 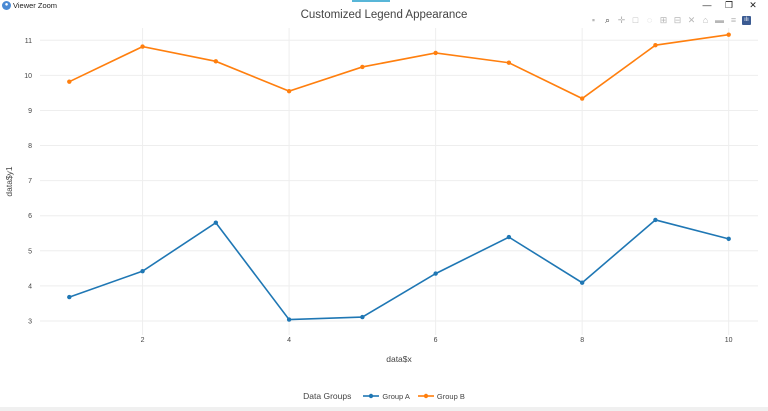 I want to click on series-line, so click(x=398, y=66).